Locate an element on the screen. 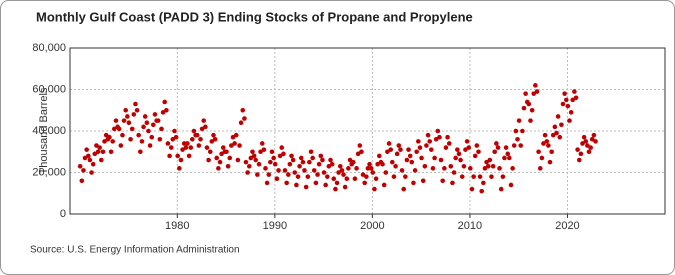 This screenshot has height=275, width=675. x-tick-label: 1990 is located at coordinates (275, 226).